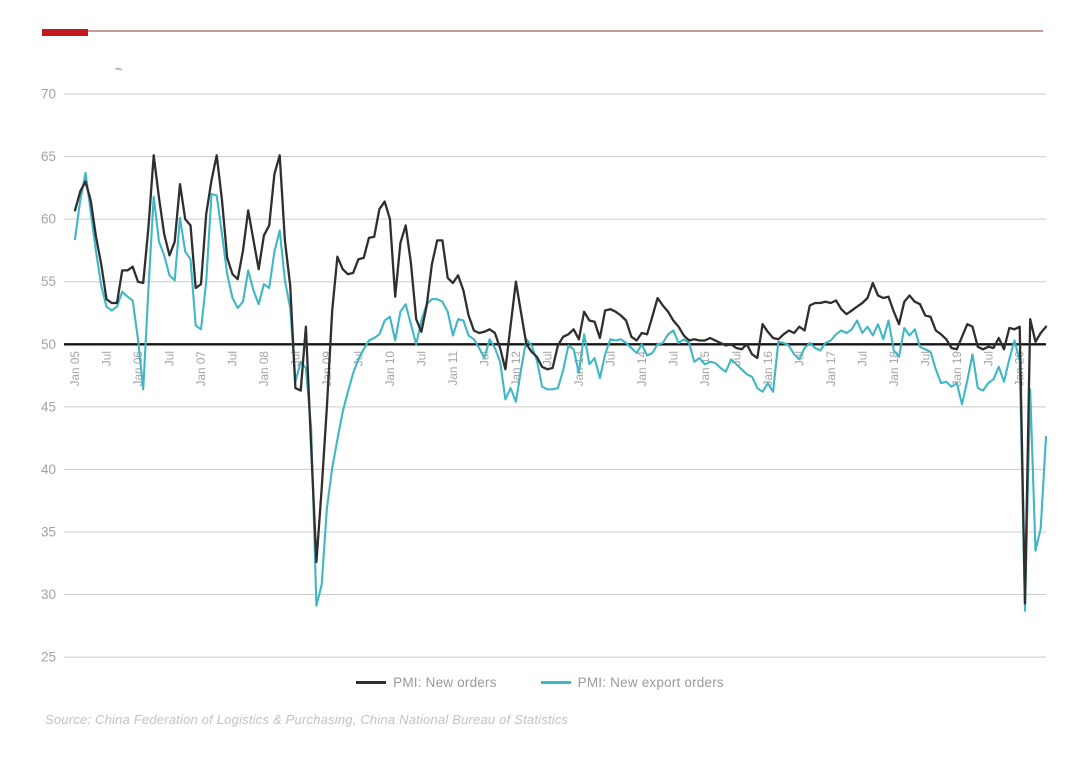 This screenshot has height=761, width=1080. I want to click on x-tick-jan-18: Jan 18, so click(894, 369).